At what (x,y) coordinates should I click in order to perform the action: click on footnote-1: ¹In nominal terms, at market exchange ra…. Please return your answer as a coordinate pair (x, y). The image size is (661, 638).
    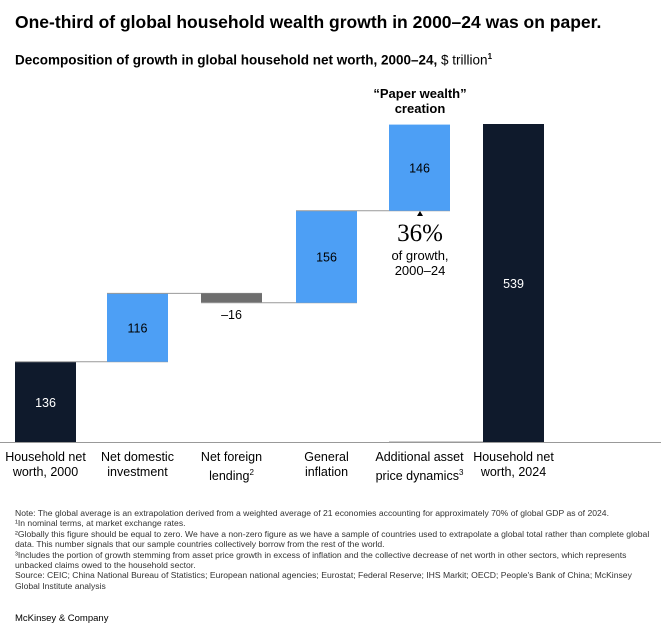
    Looking at the image, I should click on (100, 523).